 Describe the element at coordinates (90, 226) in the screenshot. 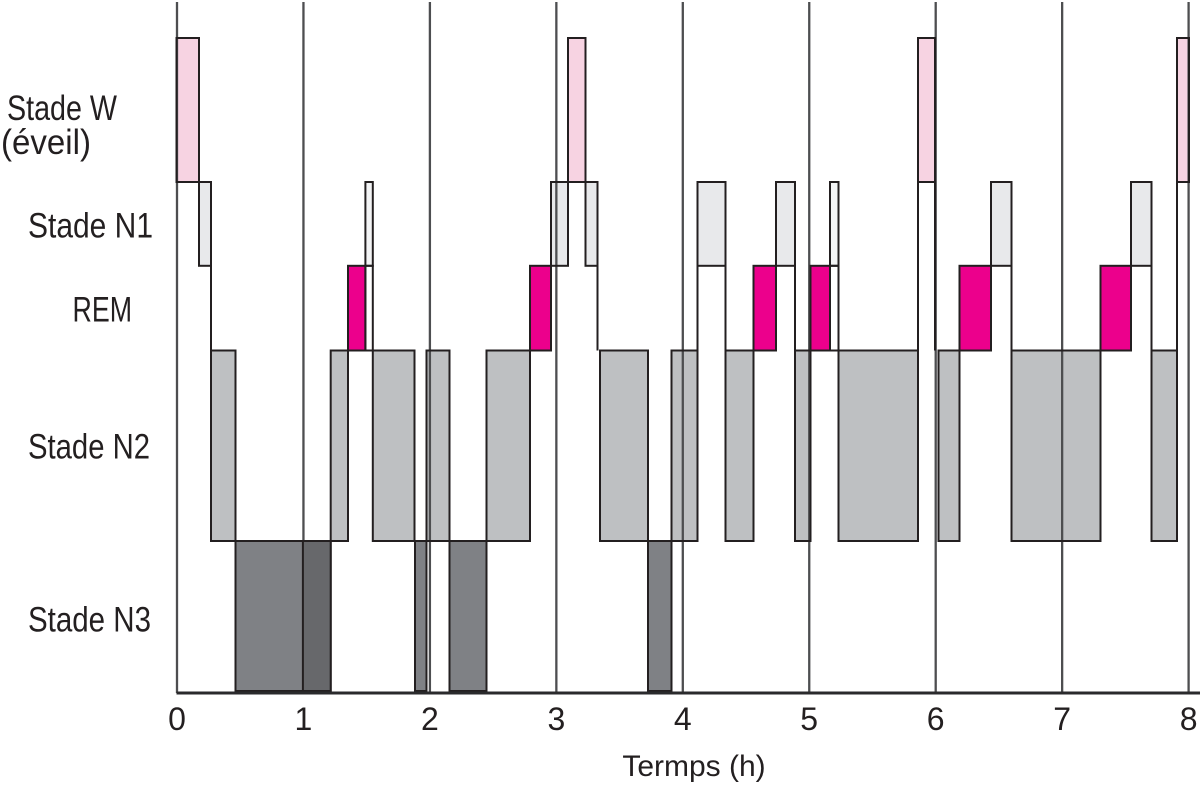

I see `svg-text: Stade N1` at that location.